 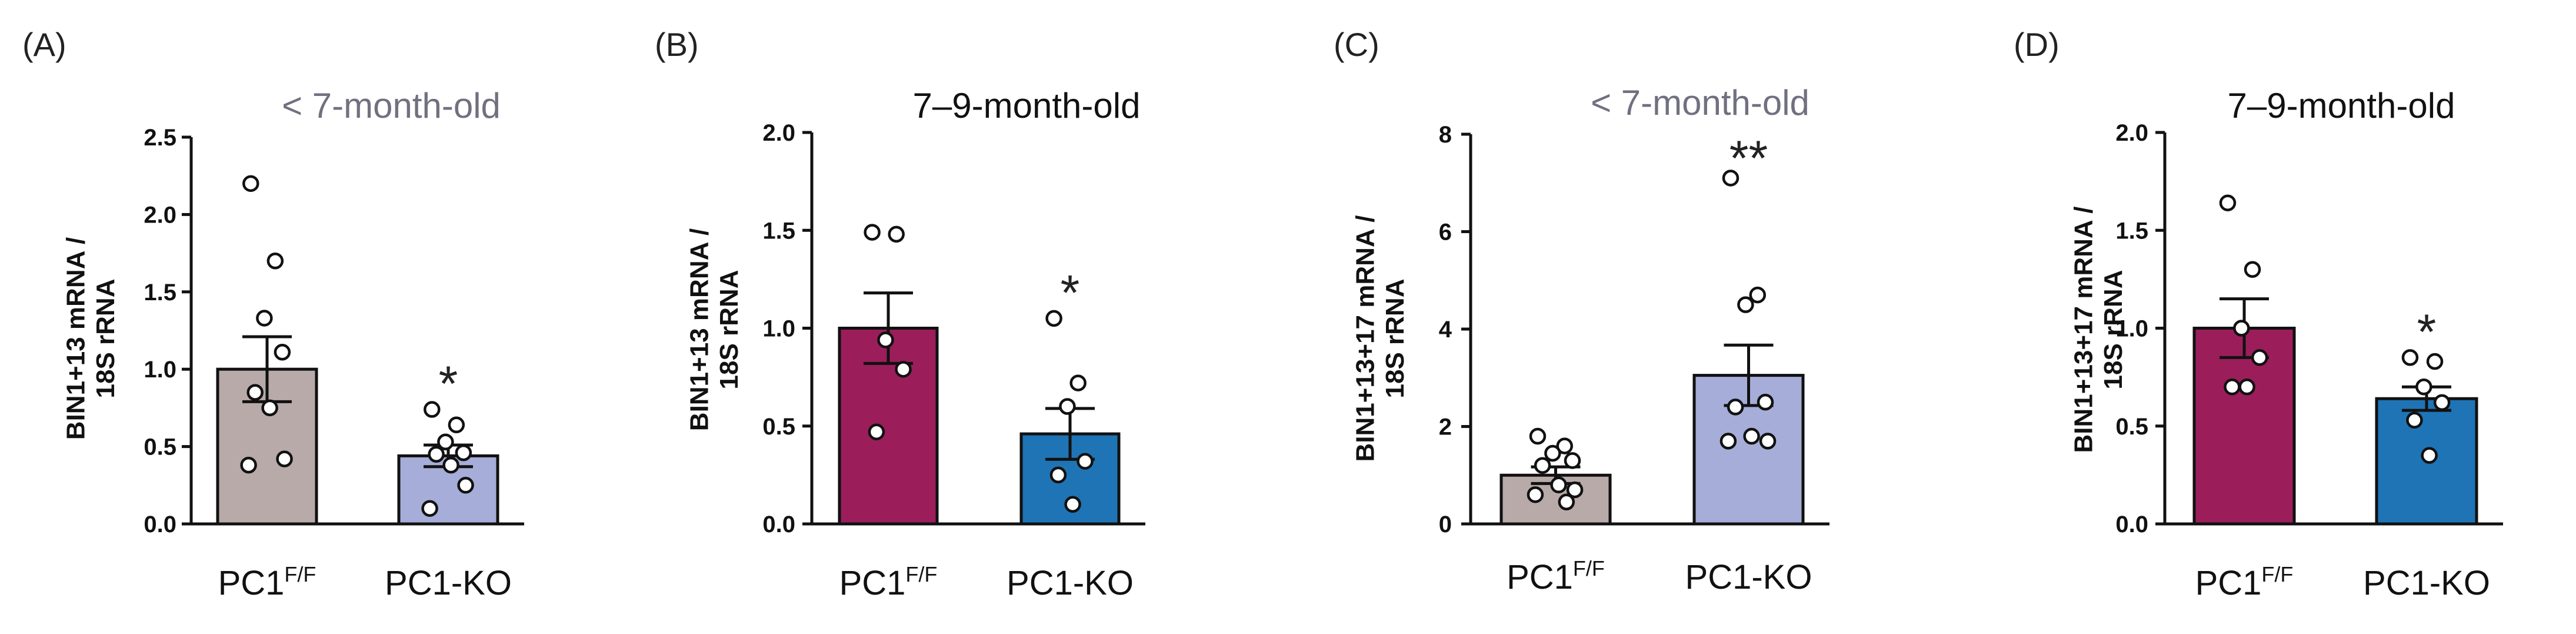 I want to click on y-tick-label: 6, so click(x=1445, y=233).